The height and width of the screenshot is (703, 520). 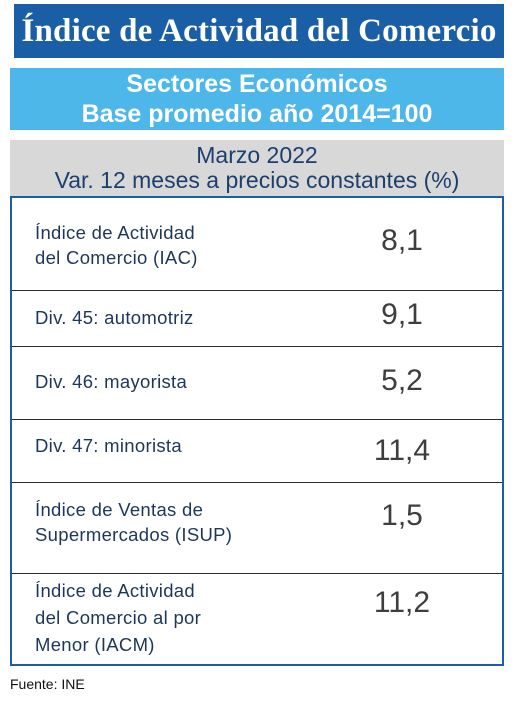 I want to click on row-label: Índice de Ventas de Supermercados (ISUP), so click(x=157, y=522).